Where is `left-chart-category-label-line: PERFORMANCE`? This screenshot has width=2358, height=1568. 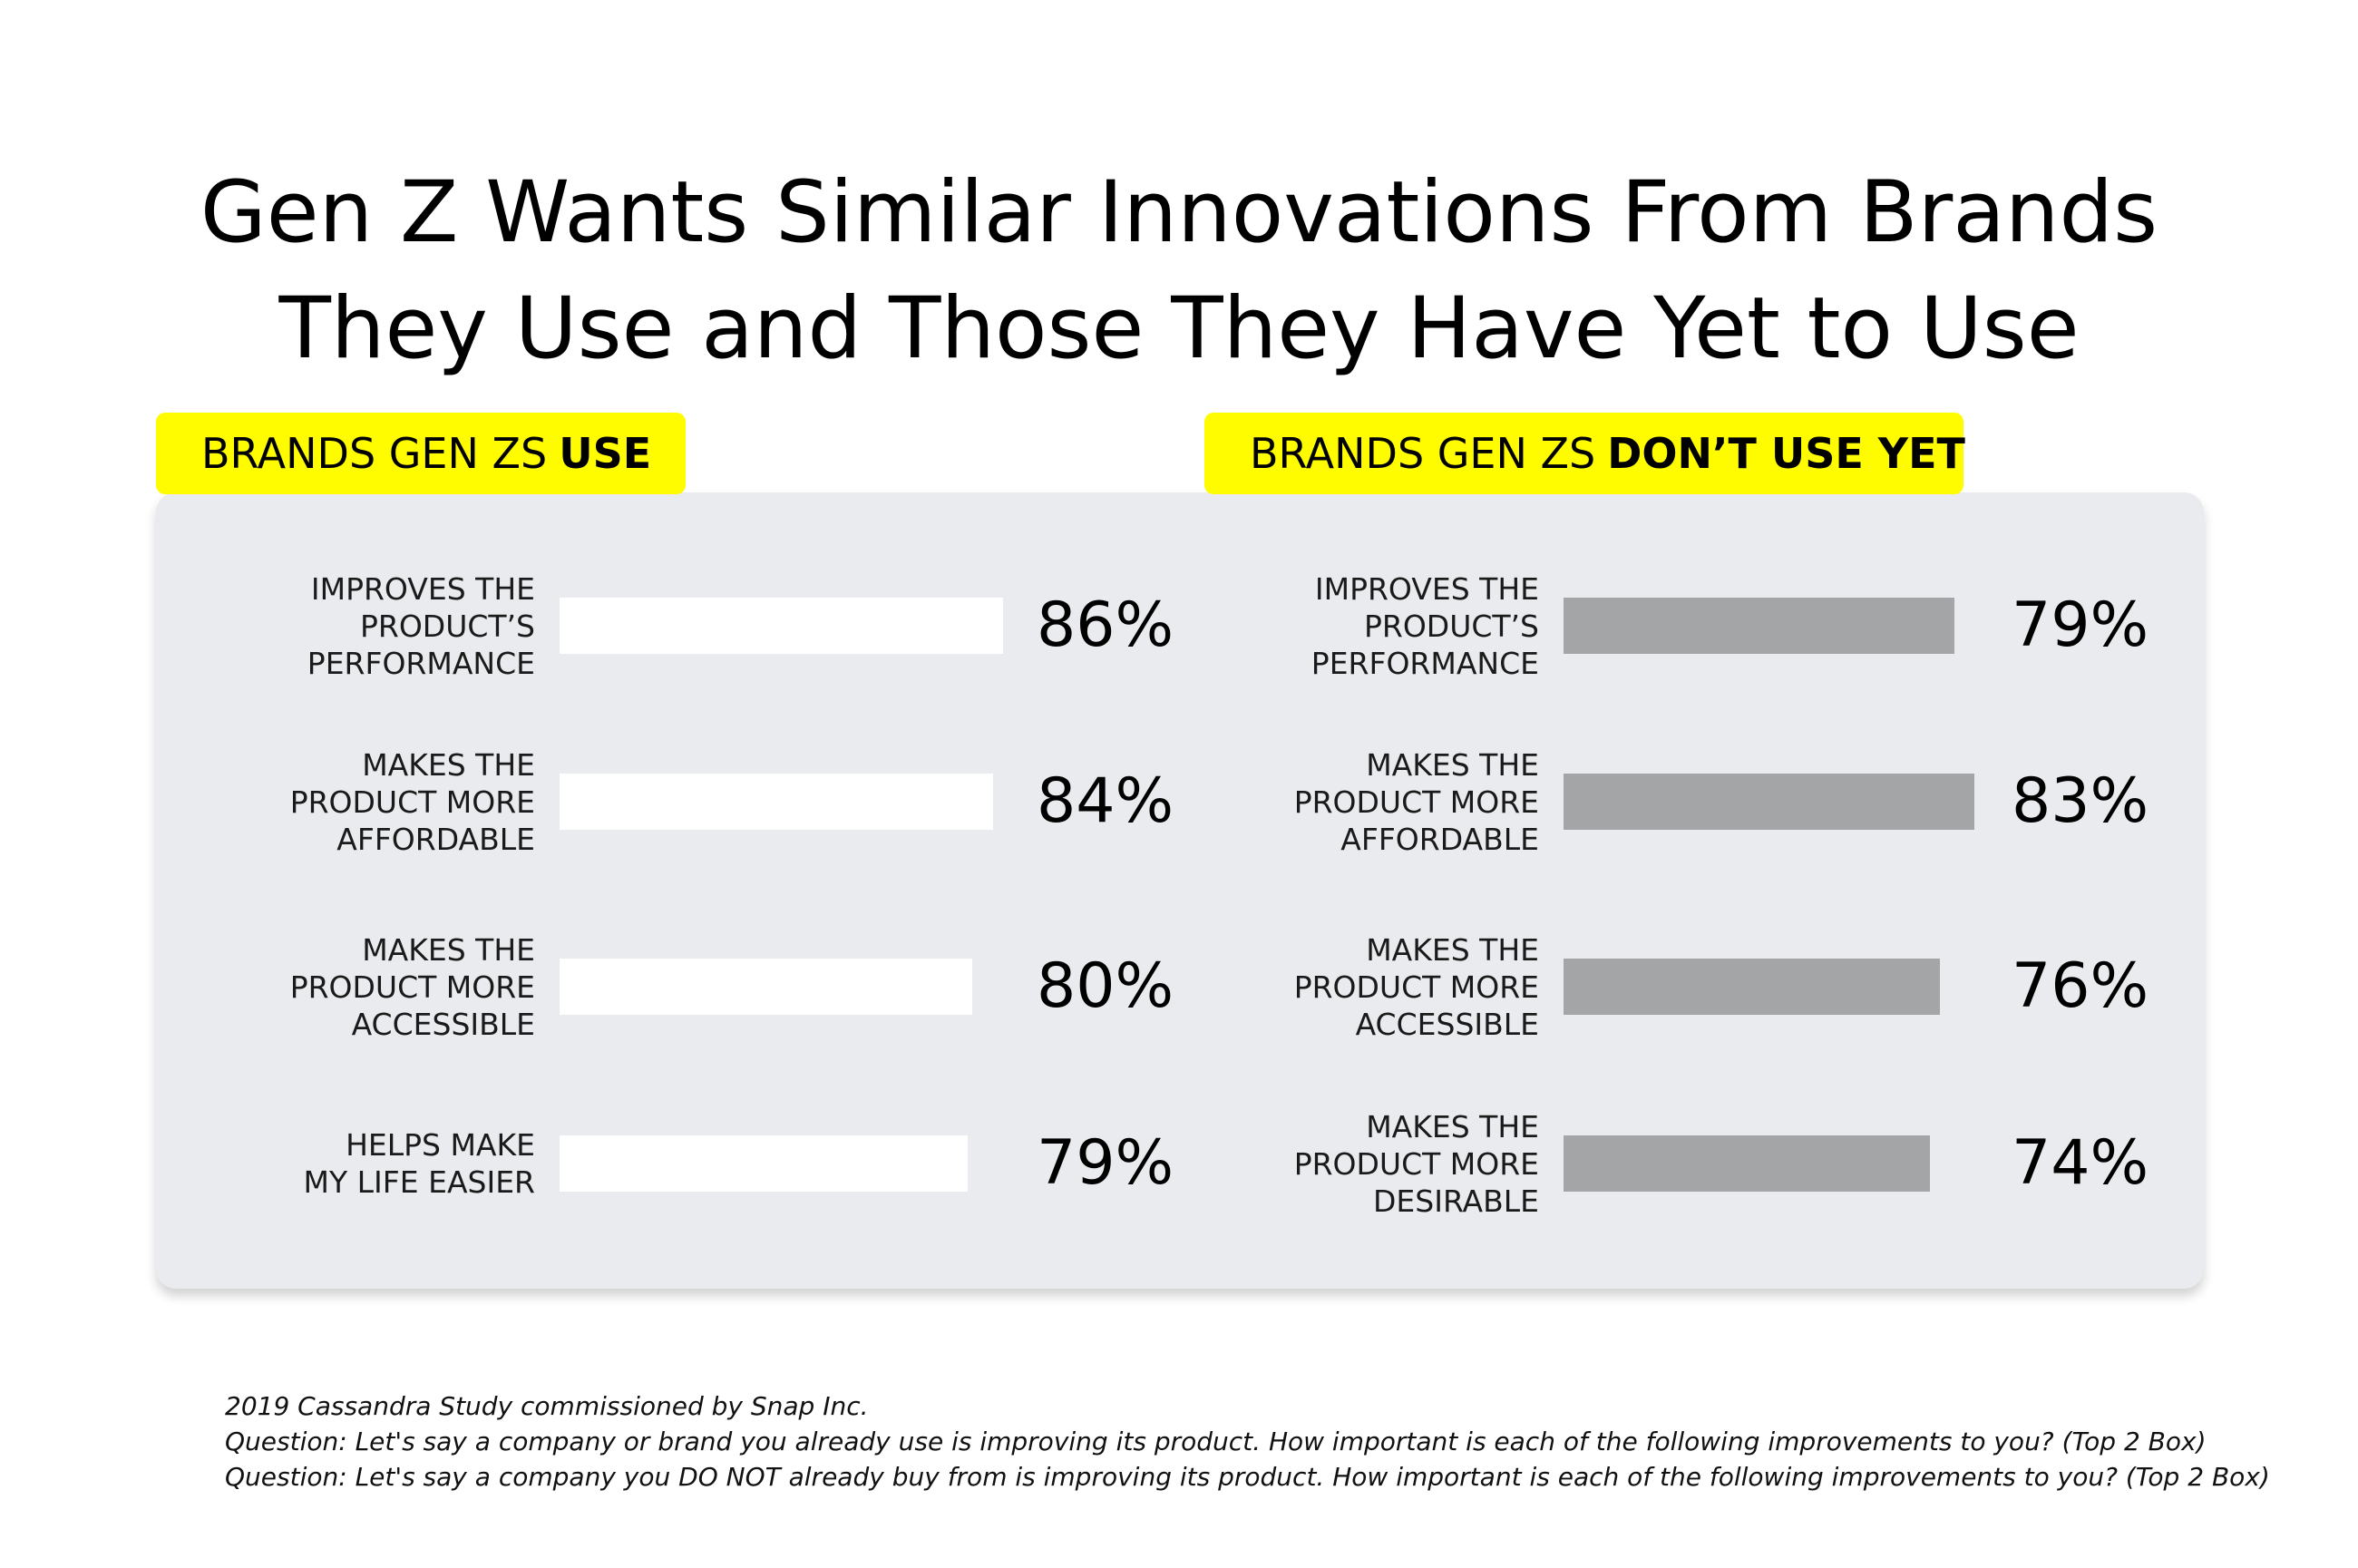
left-chart-category-label-line: PERFORMANCE is located at coordinates (421, 663).